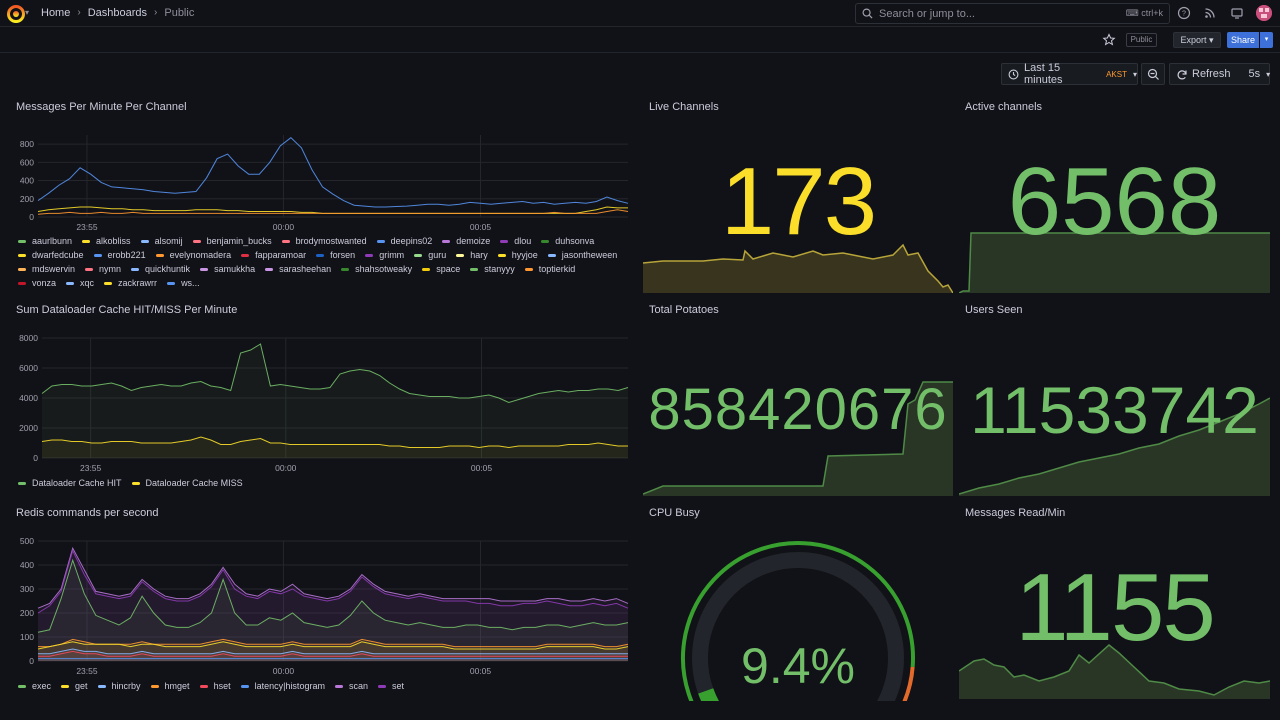 The width and height of the screenshot is (1280, 720). I want to click on series-line-hincrby, so click(333, 651).